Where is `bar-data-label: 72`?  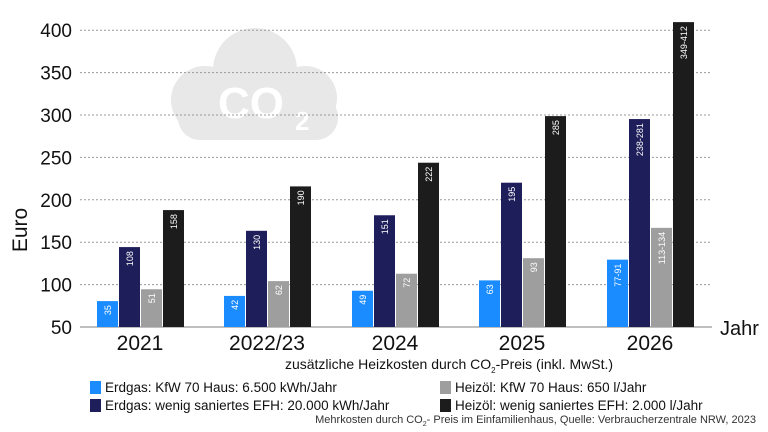
bar-data-label: 72 is located at coordinates (407, 283).